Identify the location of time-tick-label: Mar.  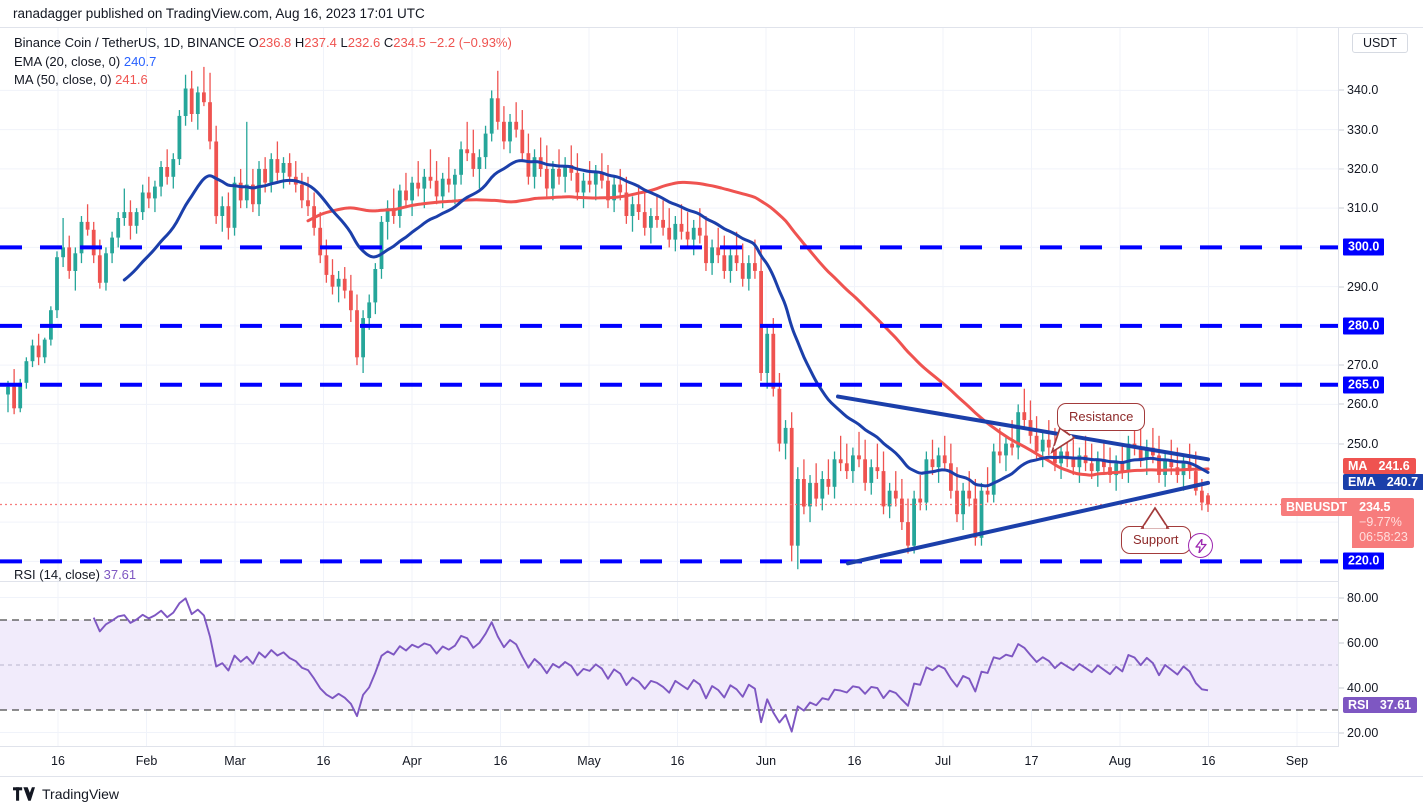
(235, 761).